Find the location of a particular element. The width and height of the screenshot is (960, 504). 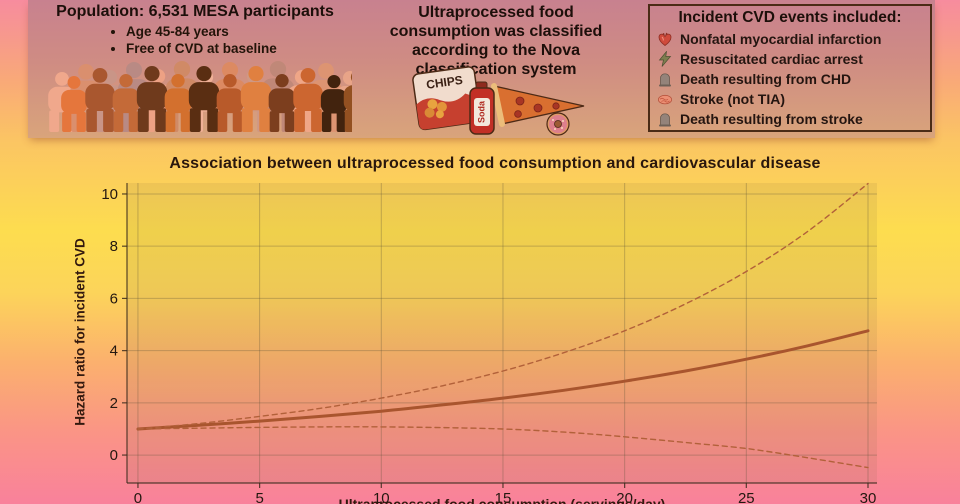

cvd-event-label: Resuscitated cardiac arrest is located at coordinates (771, 59).